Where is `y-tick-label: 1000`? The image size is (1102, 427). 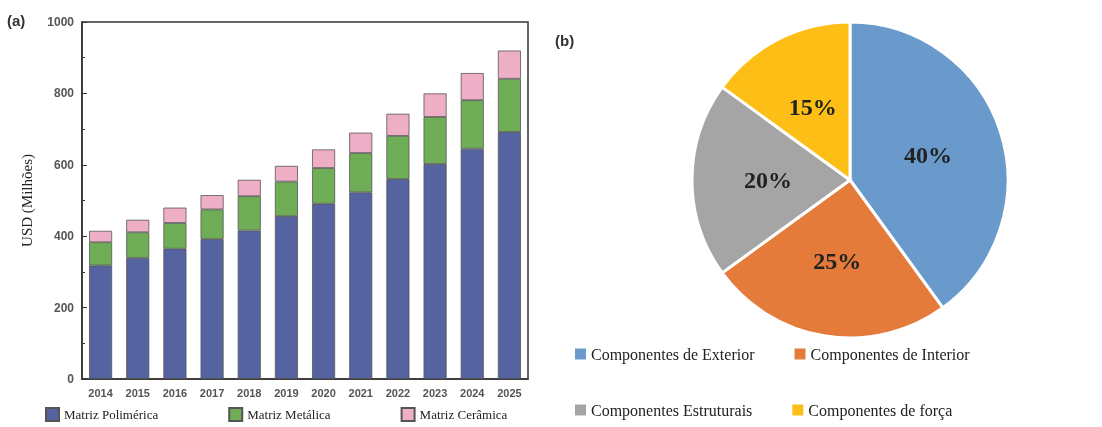 y-tick-label: 1000 is located at coordinates (61, 22).